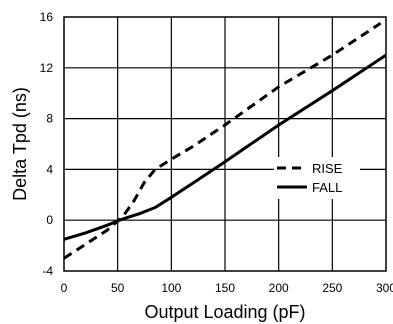  What do you see at coordinates (47, 68) in the screenshot?
I see `y-tick-label: 12` at bounding box center [47, 68].